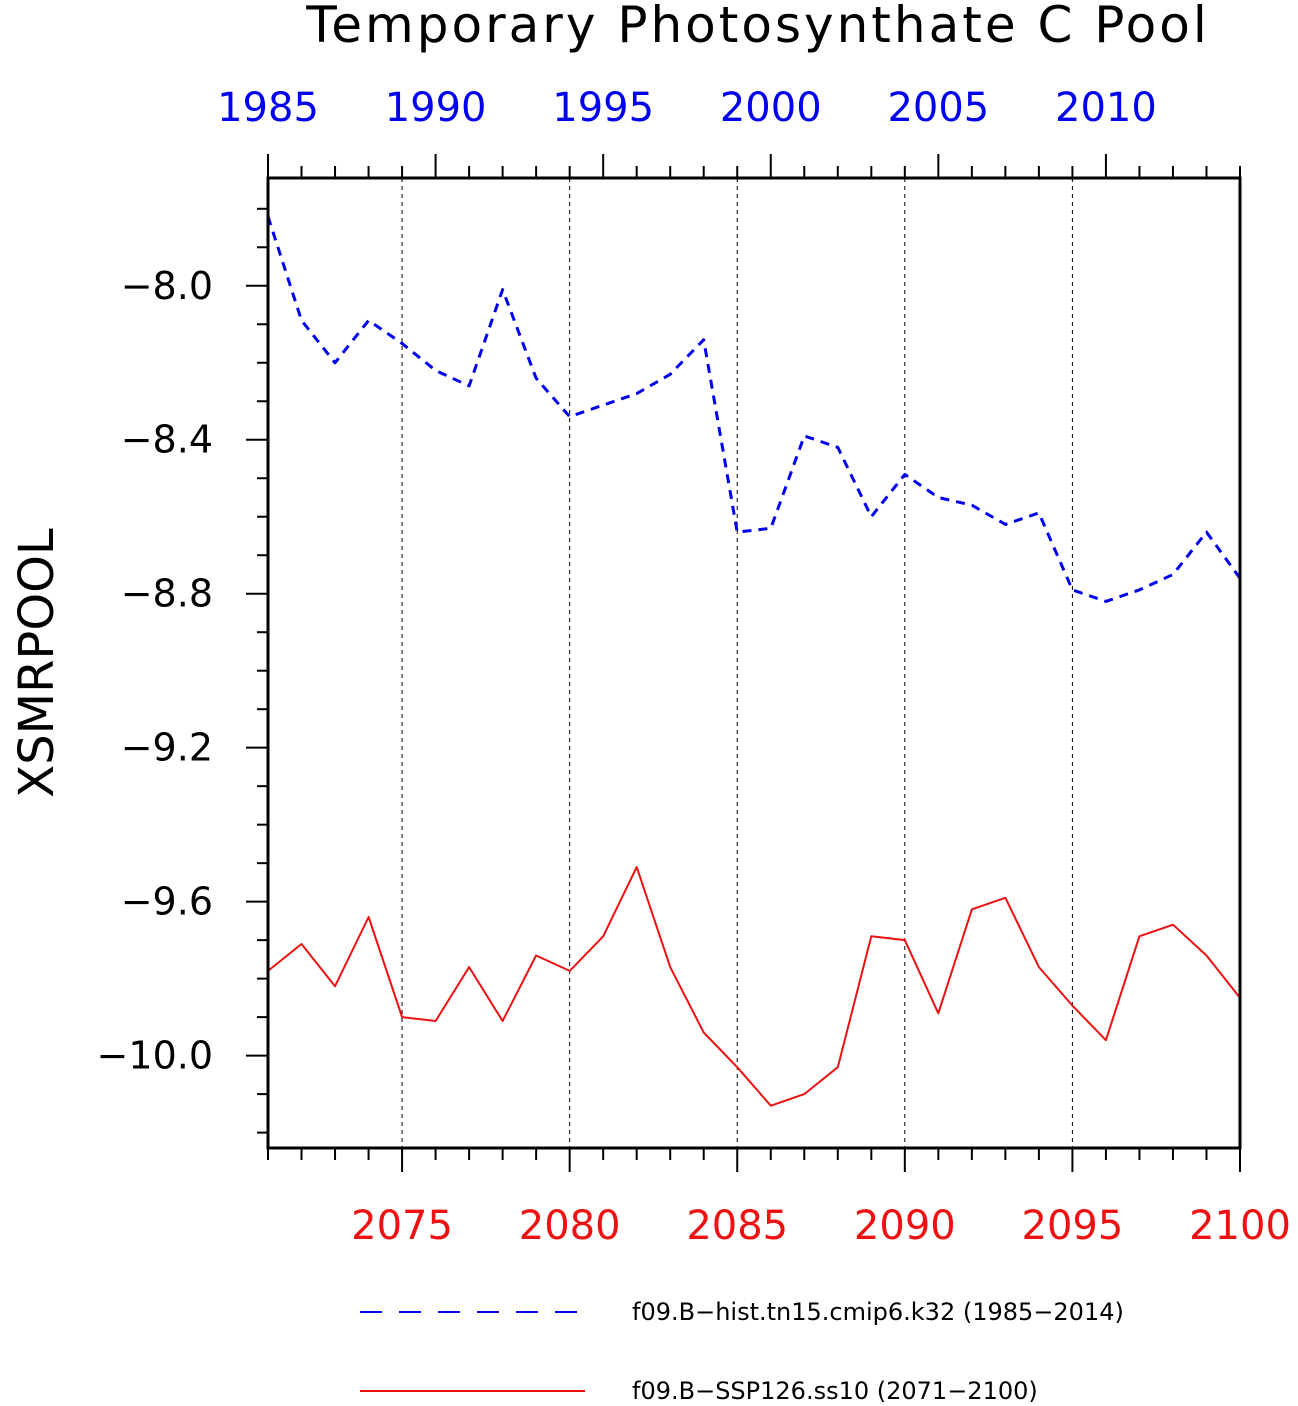  Describe the element at coordinates (603, 108) in the screenshot. I see `top-tick-label: 1995` at that location.